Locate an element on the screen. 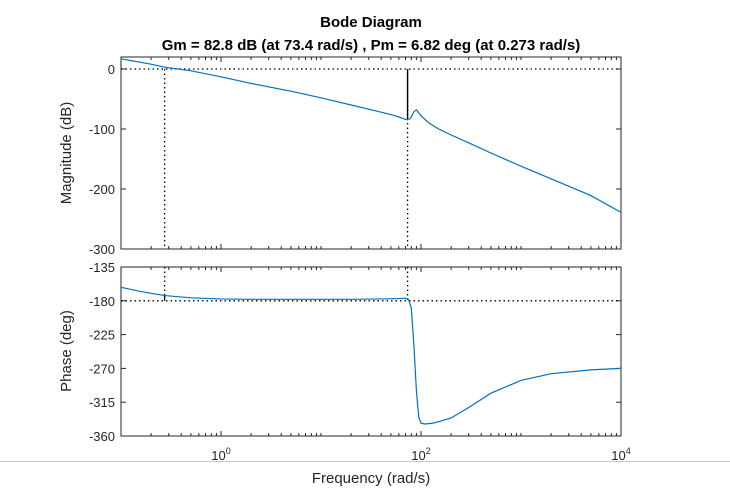  y-tick-label: -270 is located at coordinates (102, 368).